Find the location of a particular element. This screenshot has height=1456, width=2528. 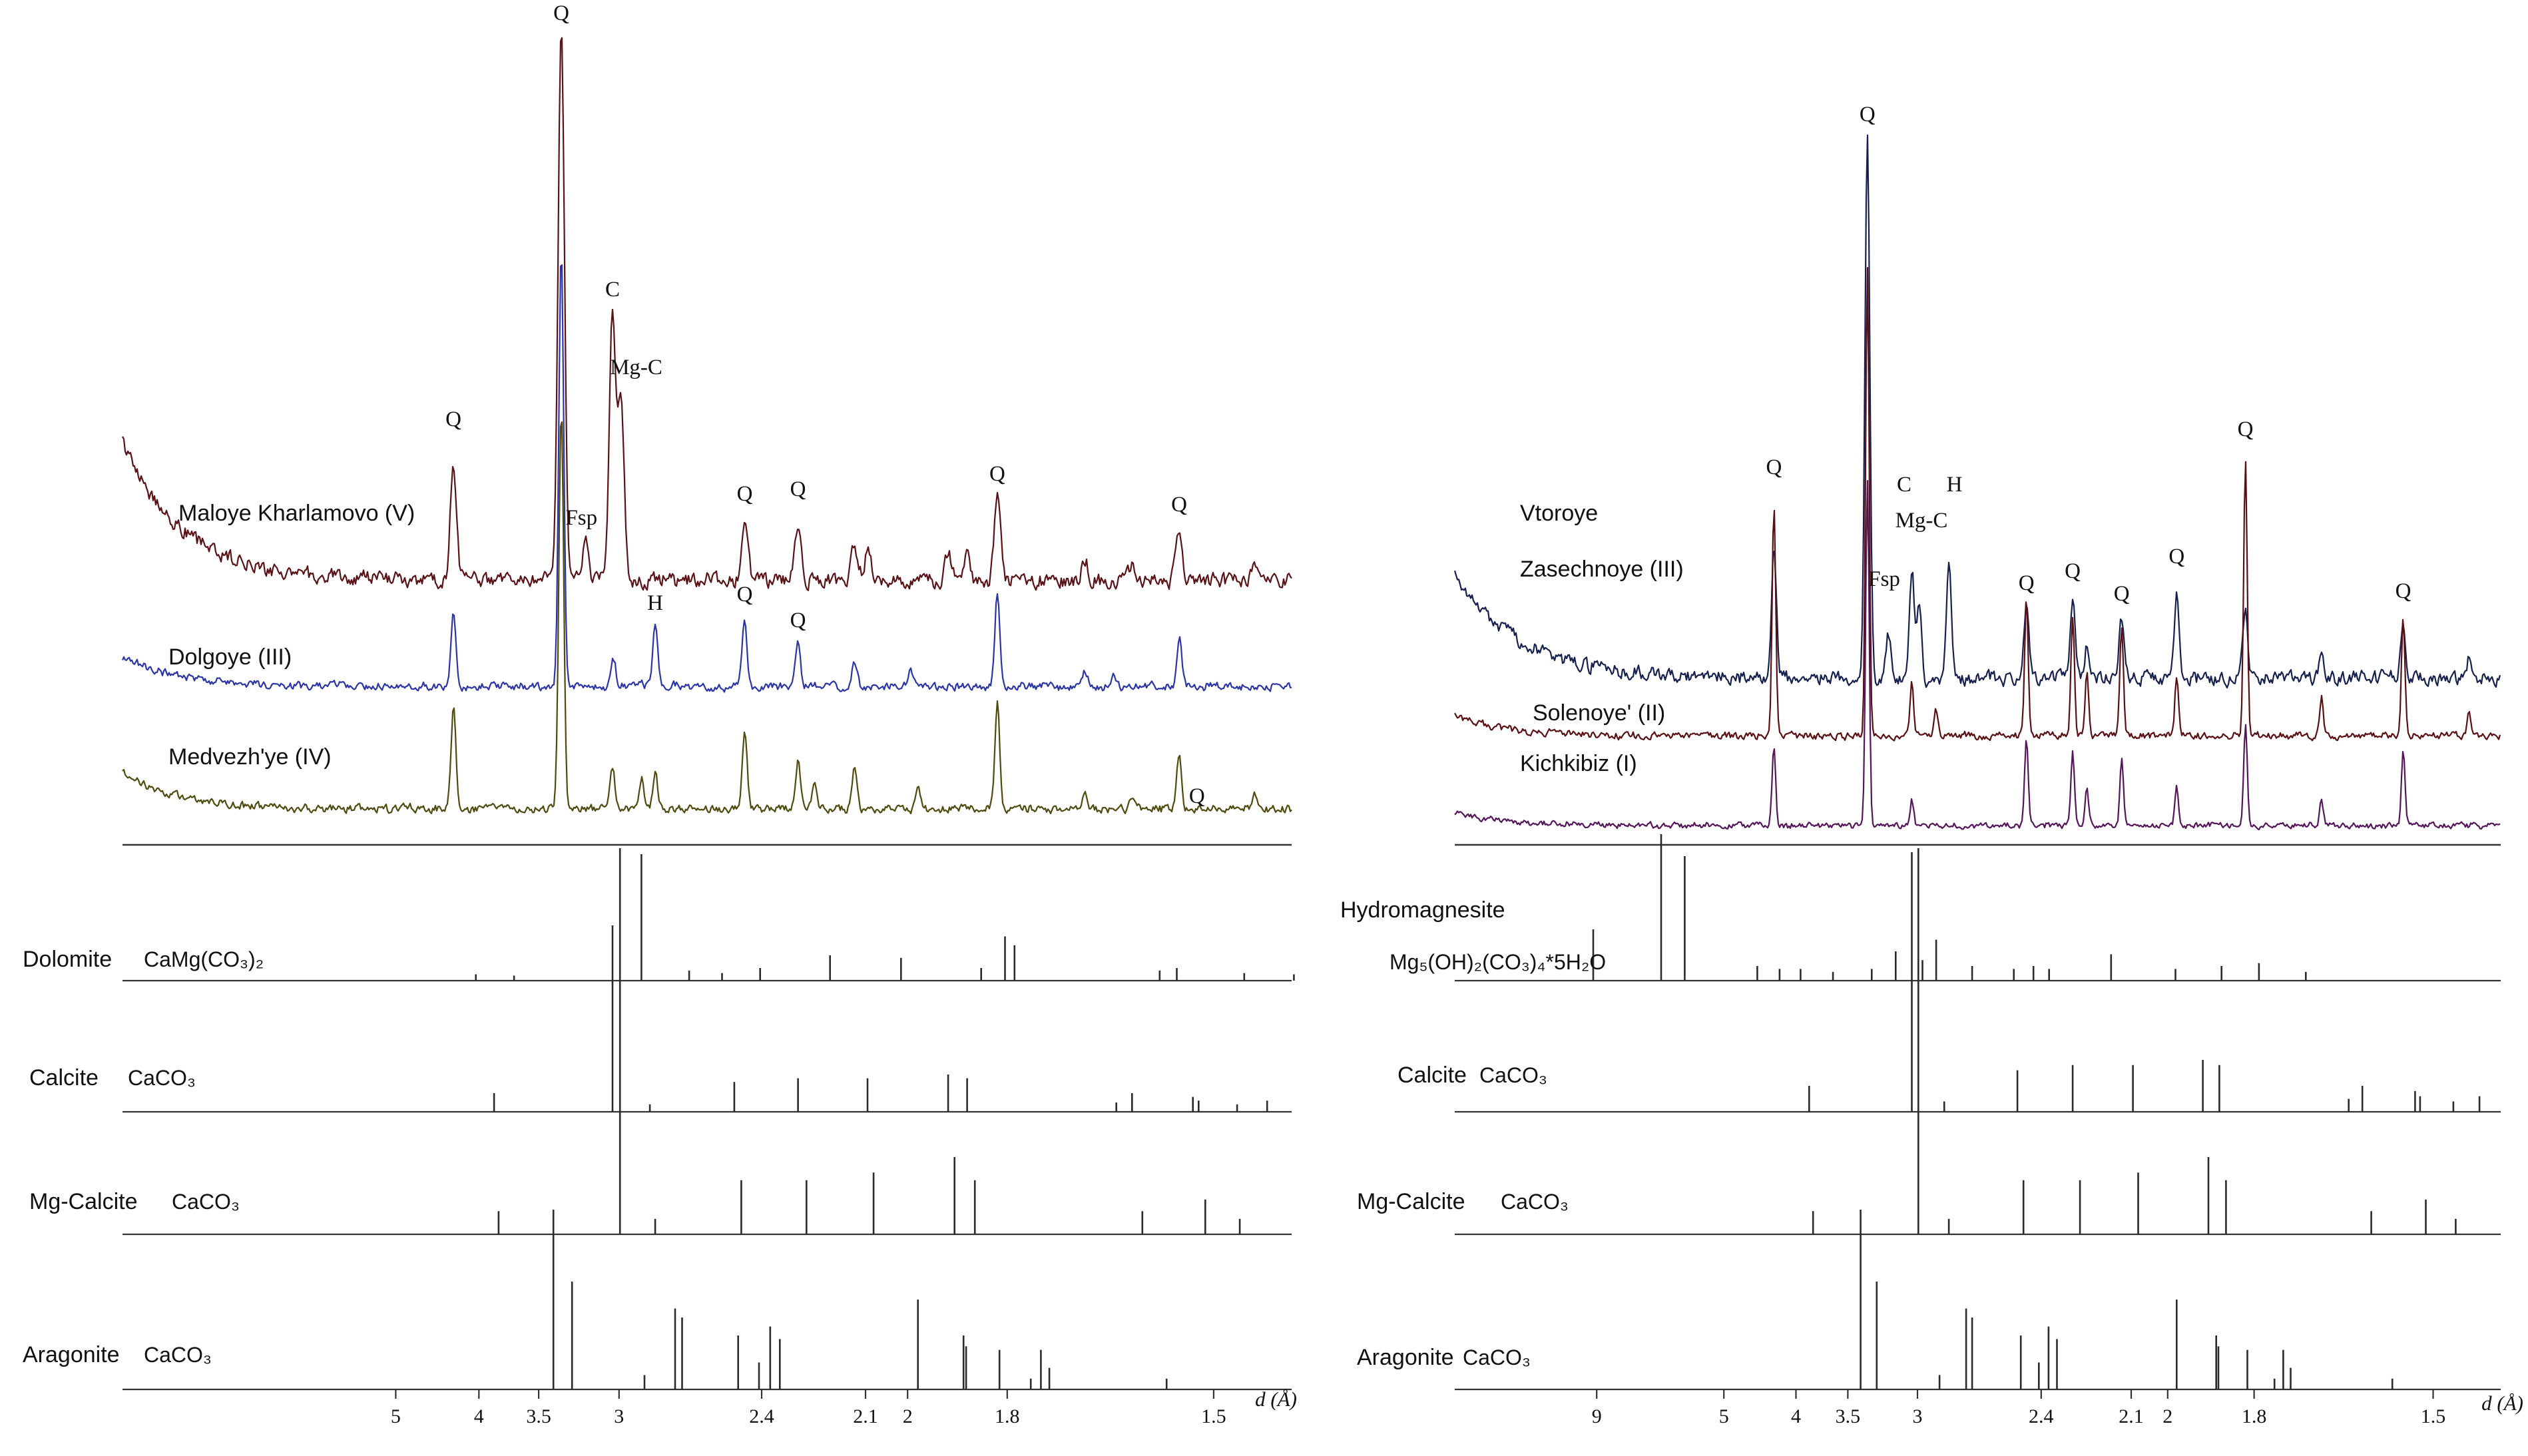

mineral-name-hydromagnesite: Hydromagnesite is located at coordinates (1422, 910).